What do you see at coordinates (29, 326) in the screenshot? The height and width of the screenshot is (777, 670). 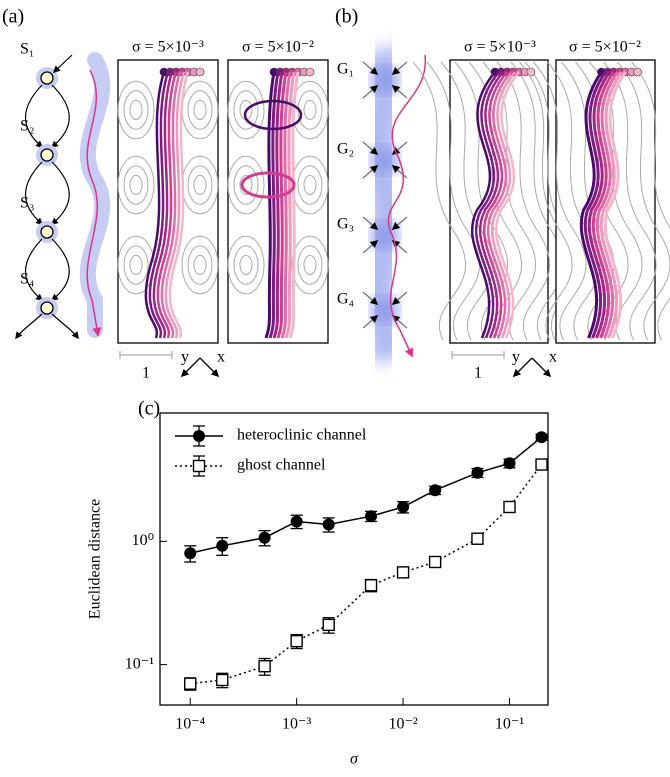 I see `out-arrow` at bounding box center [29, 326].